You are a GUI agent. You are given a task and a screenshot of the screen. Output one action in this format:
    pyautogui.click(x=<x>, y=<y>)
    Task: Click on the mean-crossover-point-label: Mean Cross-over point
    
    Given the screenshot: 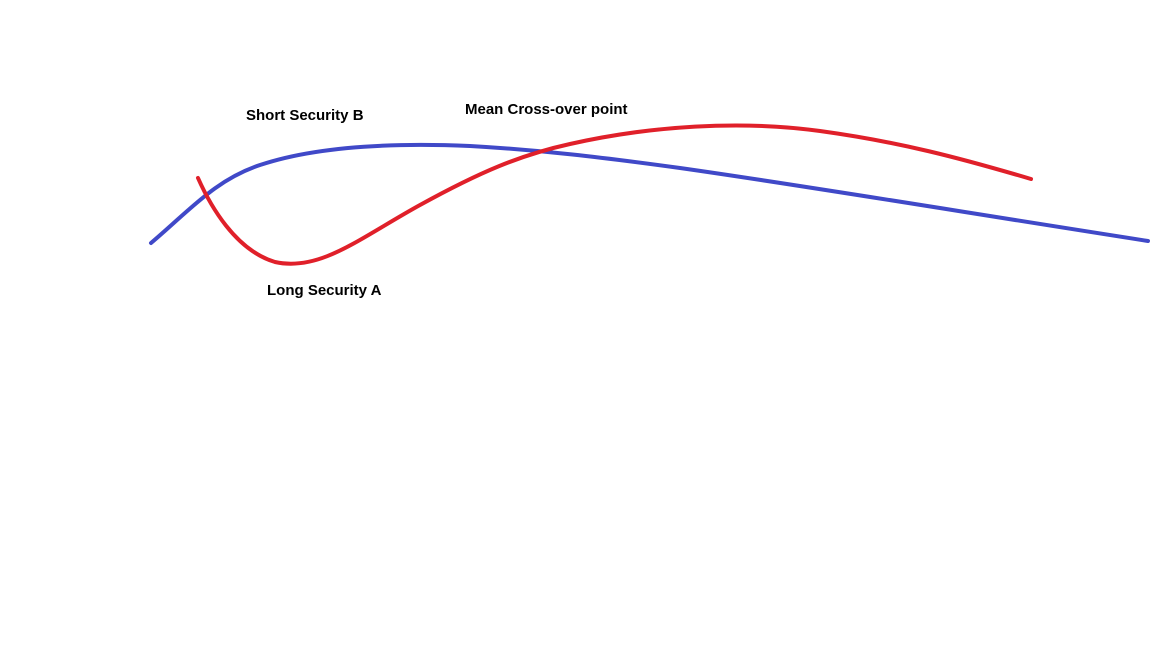 What is the action you would take?
    pyautogui.click(x=546, y=109)
    